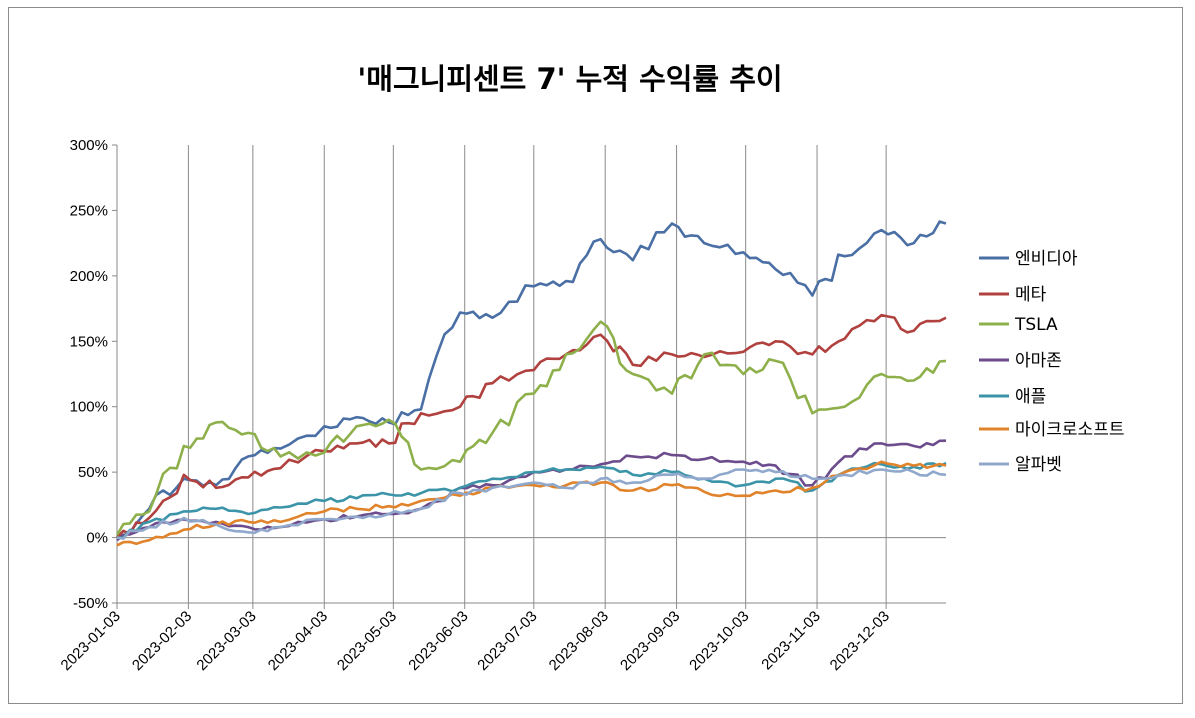 Image resolution: width=1195 pixels, height=718 pixels. Describe the element at coordinates (1038, 361) in the screenshot. I see `legend-label: 아마존` at that location.